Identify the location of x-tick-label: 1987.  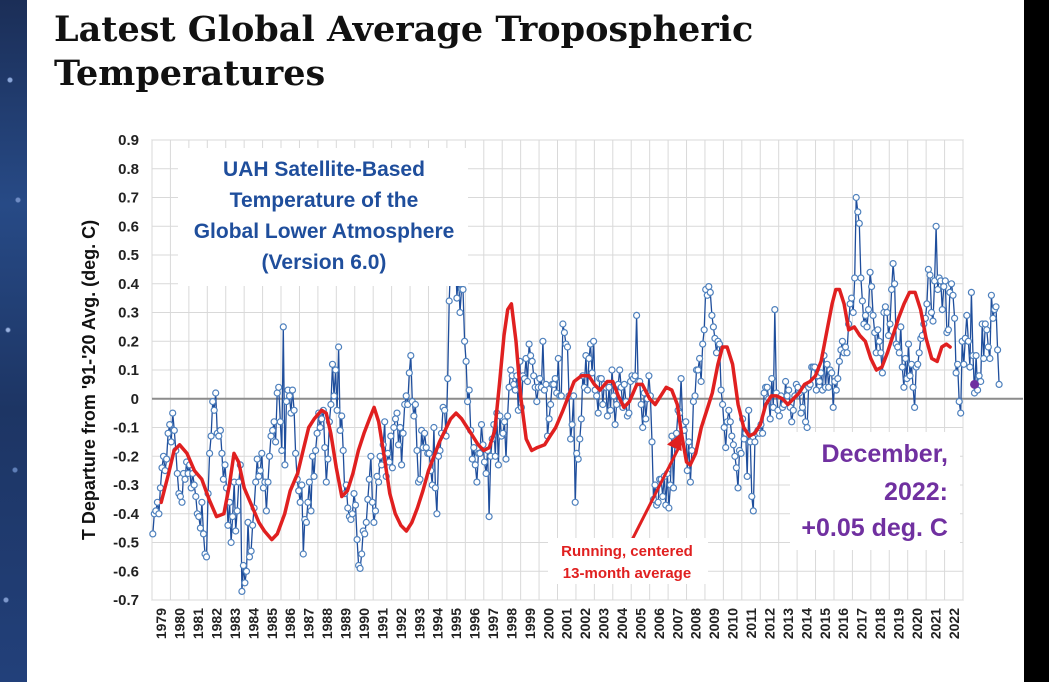
(309, 623).